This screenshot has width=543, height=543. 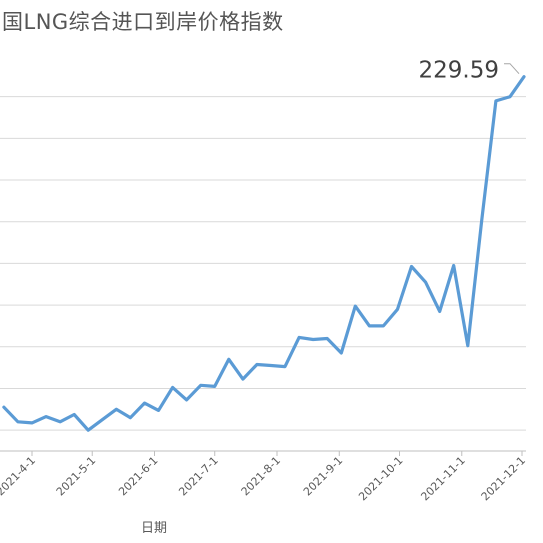 I want to click on x-tick-label: 2021-6-1, so click(x=138, y=476).